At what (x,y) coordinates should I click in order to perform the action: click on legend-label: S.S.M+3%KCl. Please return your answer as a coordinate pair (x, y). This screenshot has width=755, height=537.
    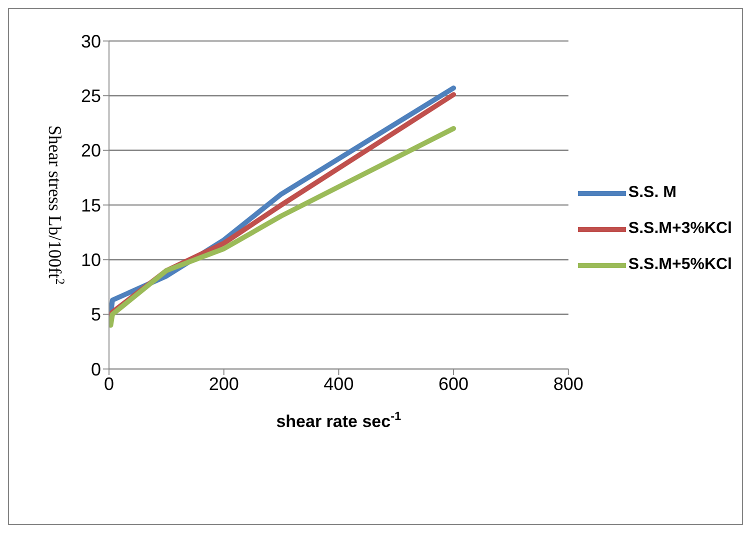
    Looking at the image, I should click on (680, 229).